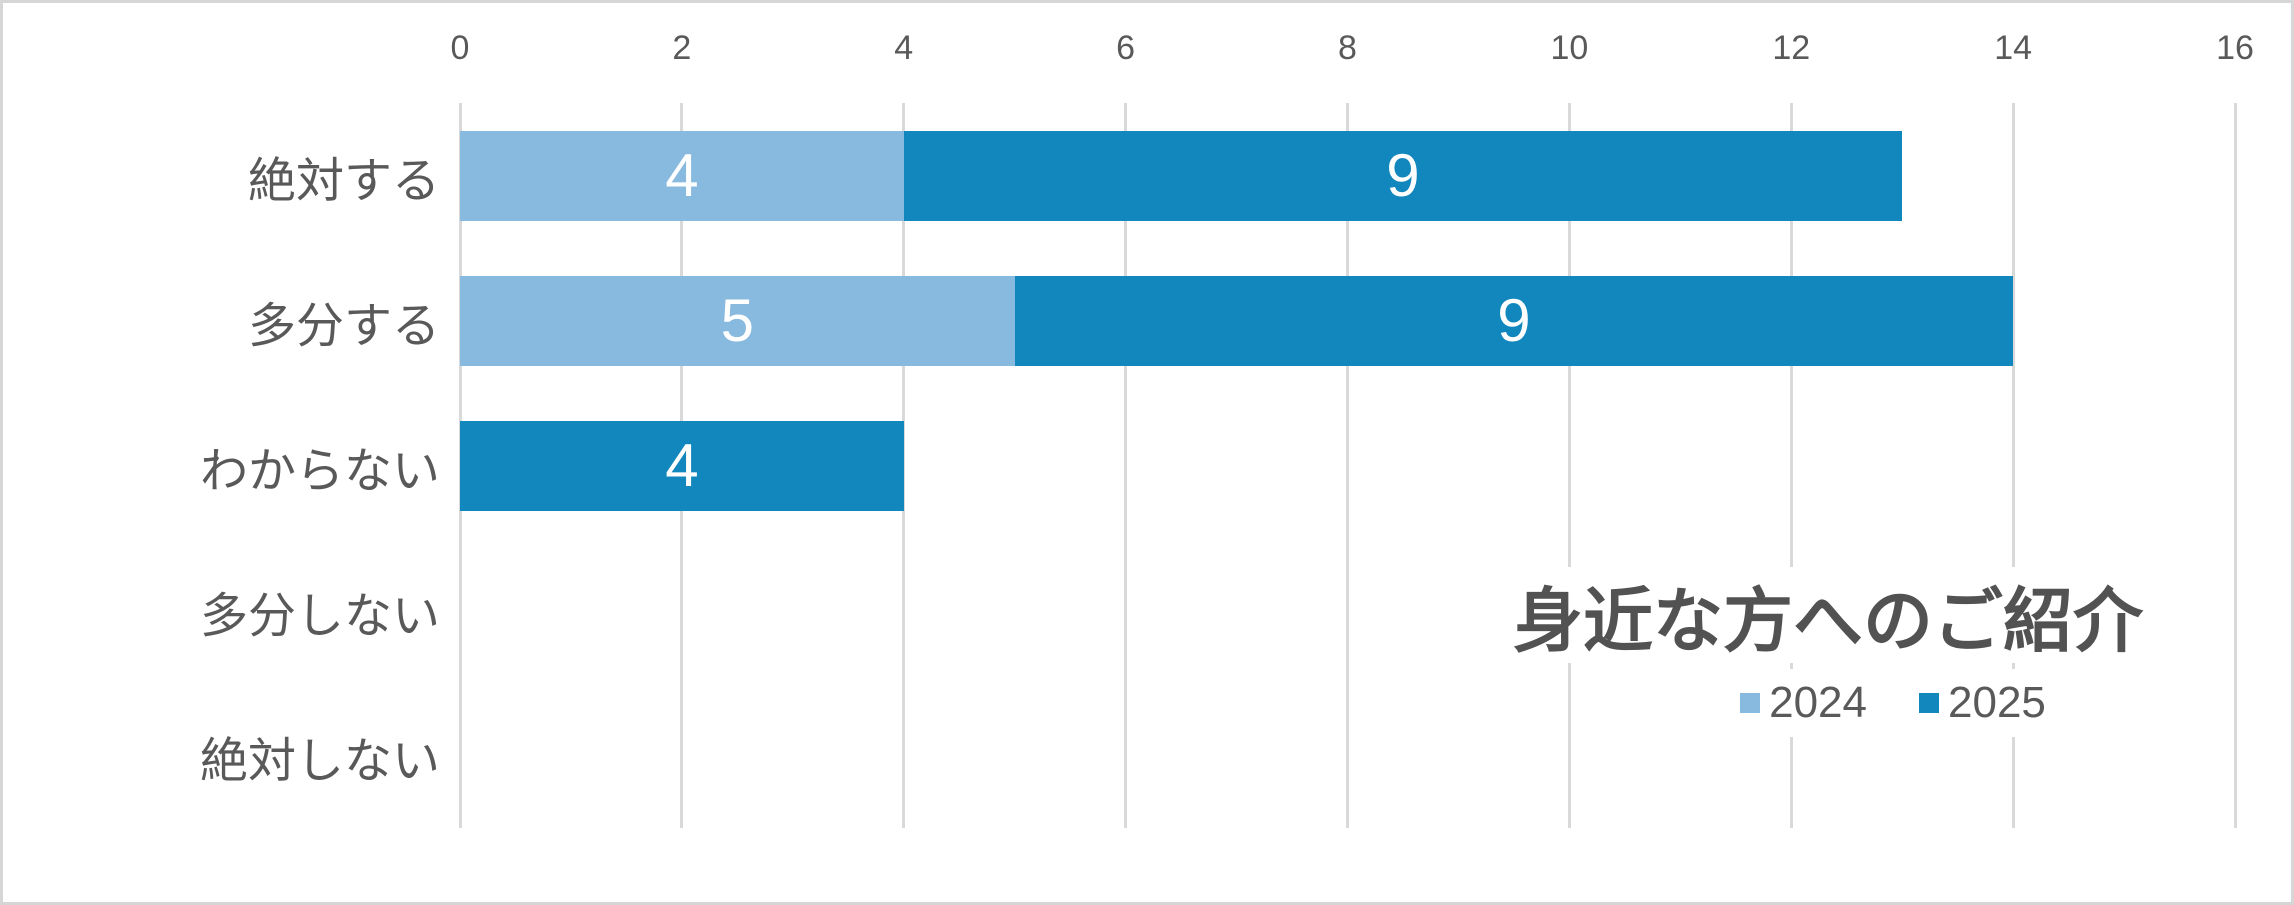 The height and width of the screenshot is (905, 2294). I want to click on legend: 2024 2025, so click(1893, 703).